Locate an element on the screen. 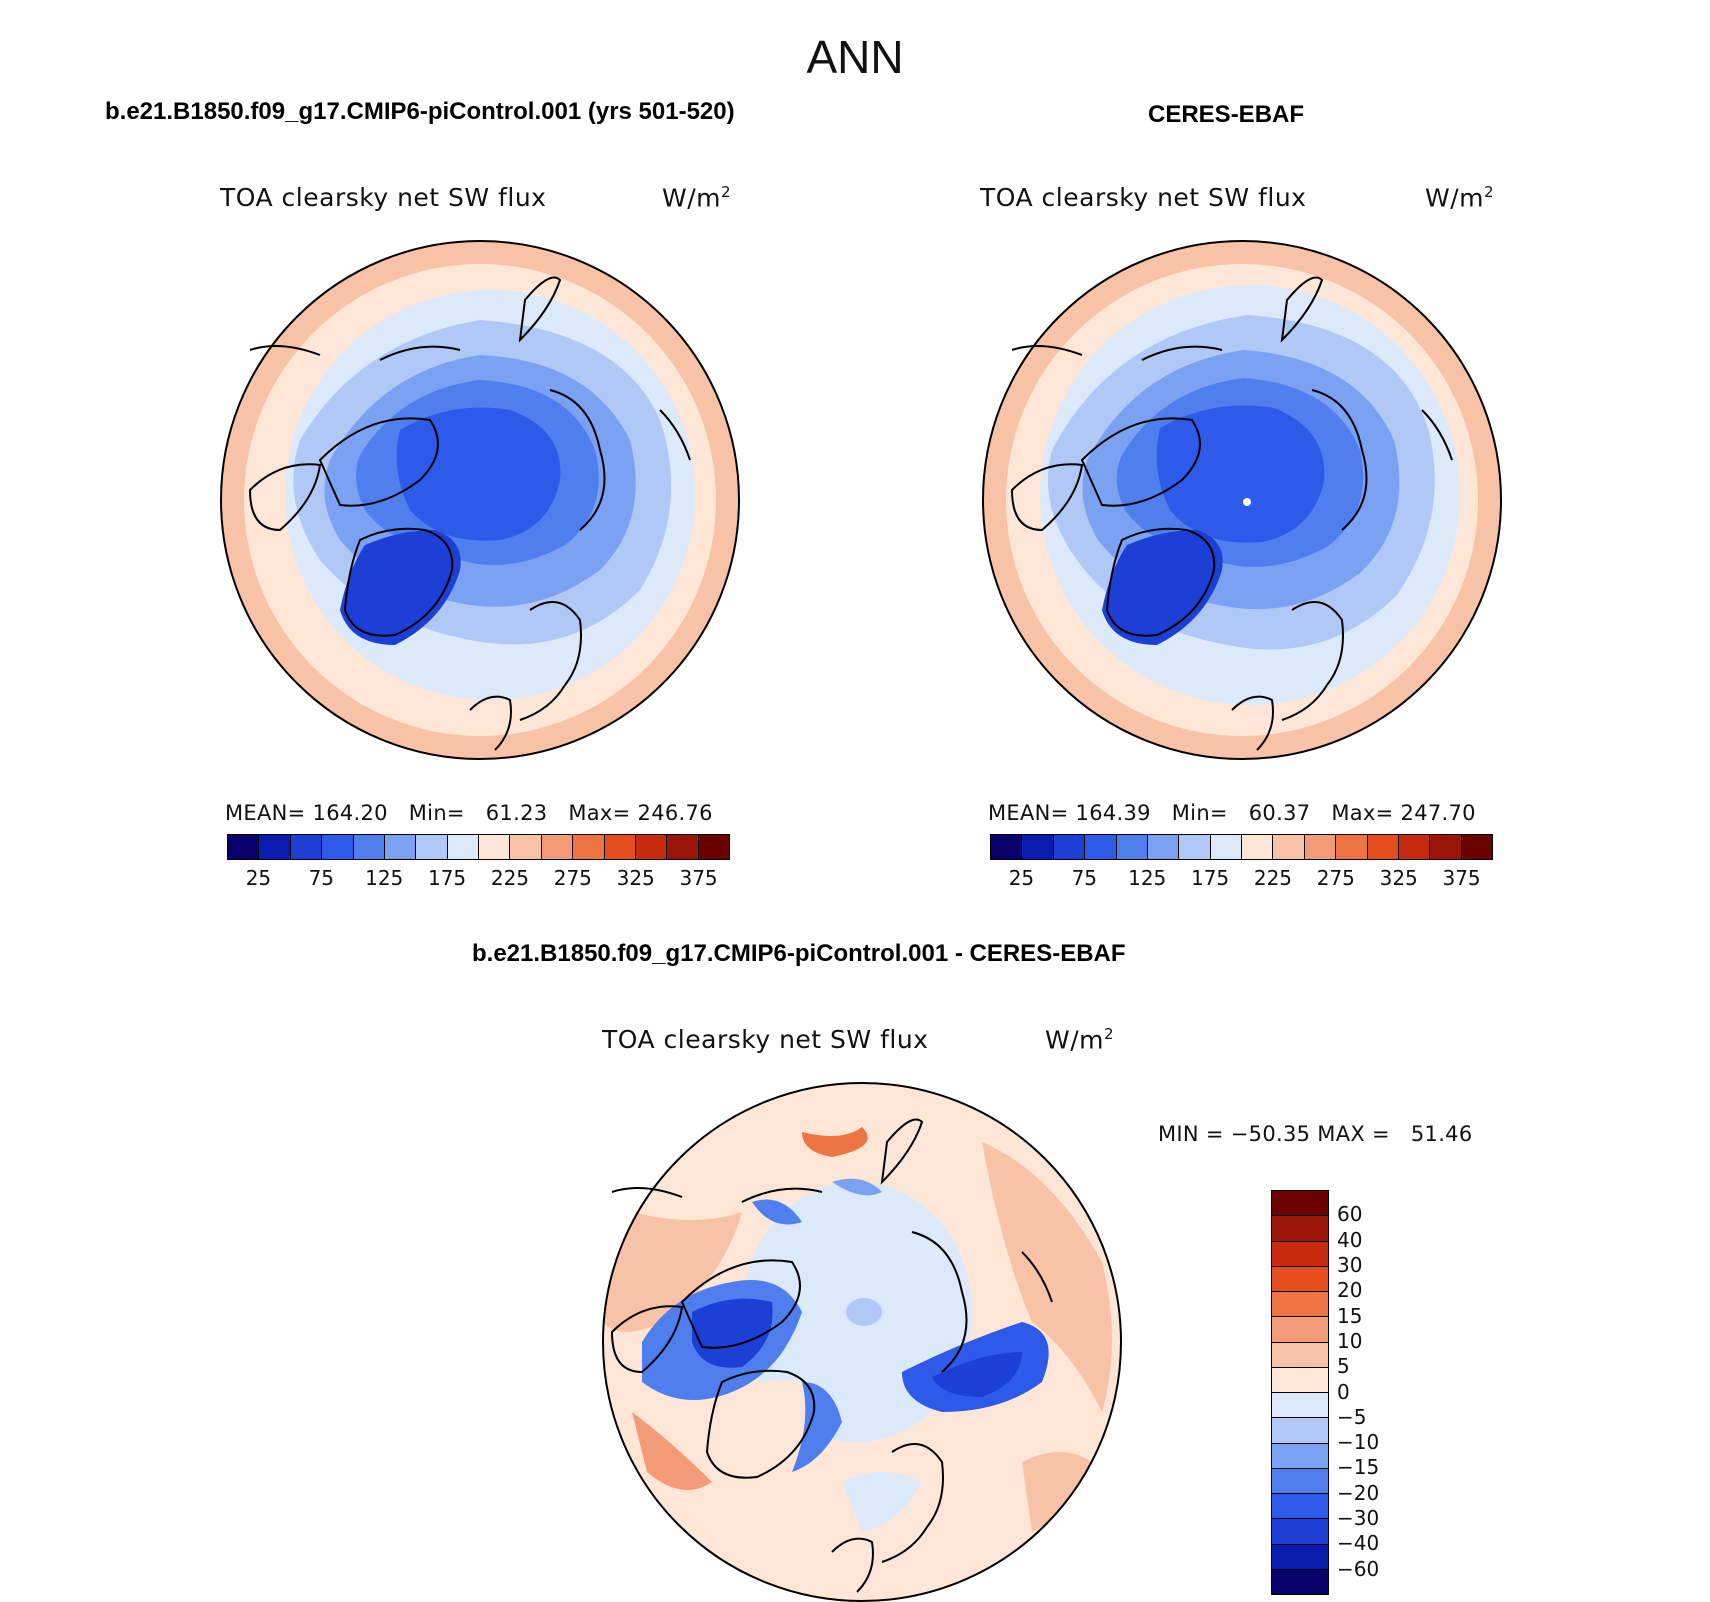 The width and height of the screenshot is (1710, 1602). panel3-variable-label: TOA clearsky net SW flux is located at coordinates (765, 1039).